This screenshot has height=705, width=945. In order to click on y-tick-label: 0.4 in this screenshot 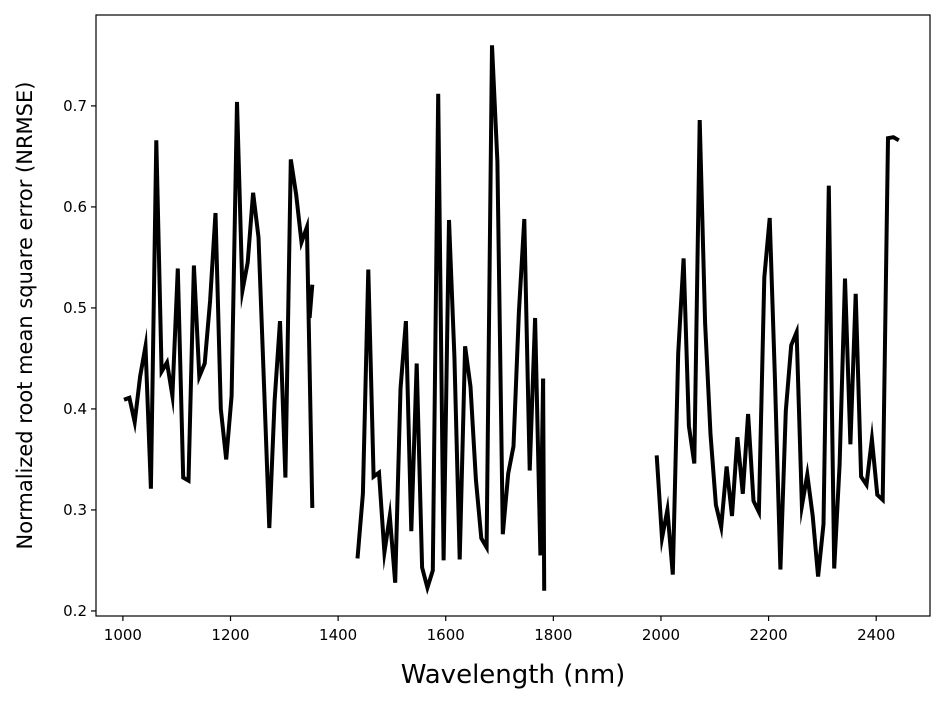, I will do `click(75, 409)`.